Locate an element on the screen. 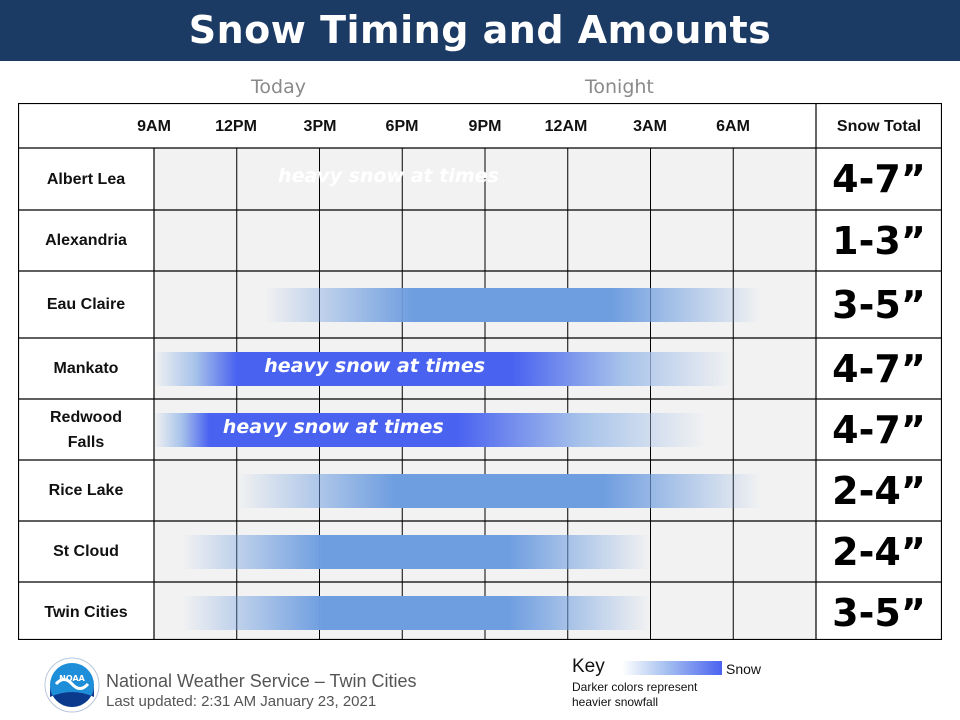 This screenshot has width=960, height=720. noaa-logo-text: NOAA is located at coordinates (72, 678).